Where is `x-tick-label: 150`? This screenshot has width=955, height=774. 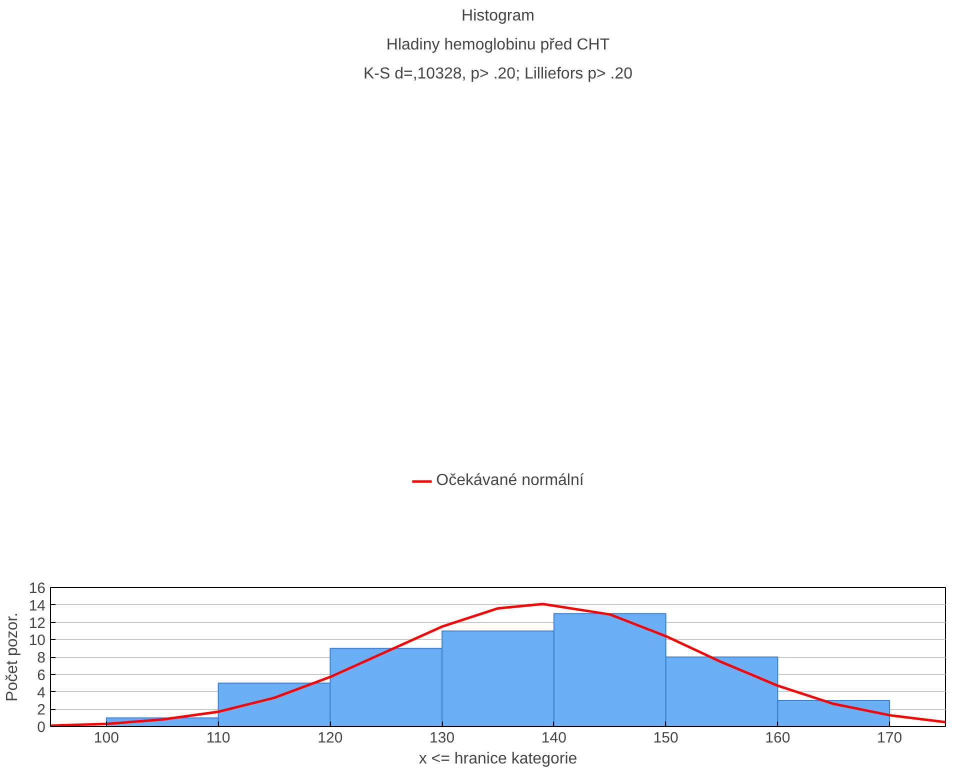
x-tick-label: 150 is located at coordinates (665, 738).